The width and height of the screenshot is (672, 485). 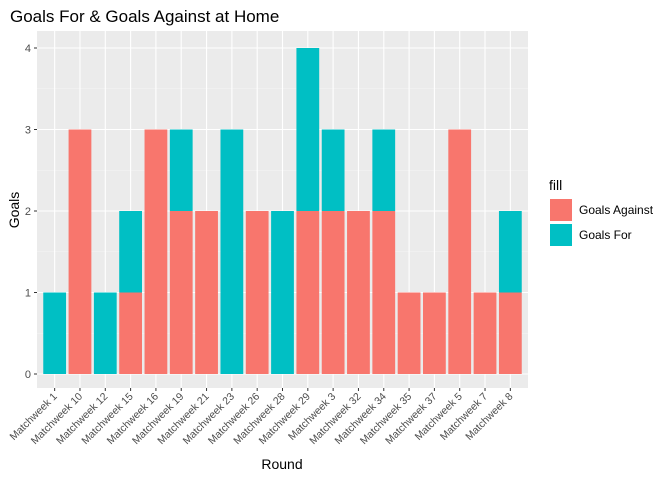 What do you see at coordinates (605, 235) in the screenshot?
I see `legend-label: Goals For` at bounding box center [605, 235].